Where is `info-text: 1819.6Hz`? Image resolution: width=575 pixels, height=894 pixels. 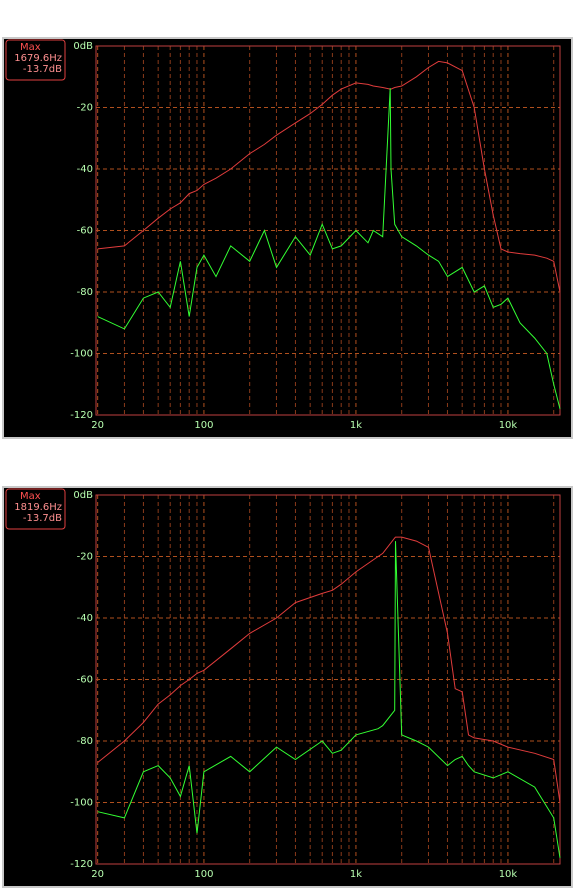
info-text: 1819.6Hz is located at coordinates (38, 507).